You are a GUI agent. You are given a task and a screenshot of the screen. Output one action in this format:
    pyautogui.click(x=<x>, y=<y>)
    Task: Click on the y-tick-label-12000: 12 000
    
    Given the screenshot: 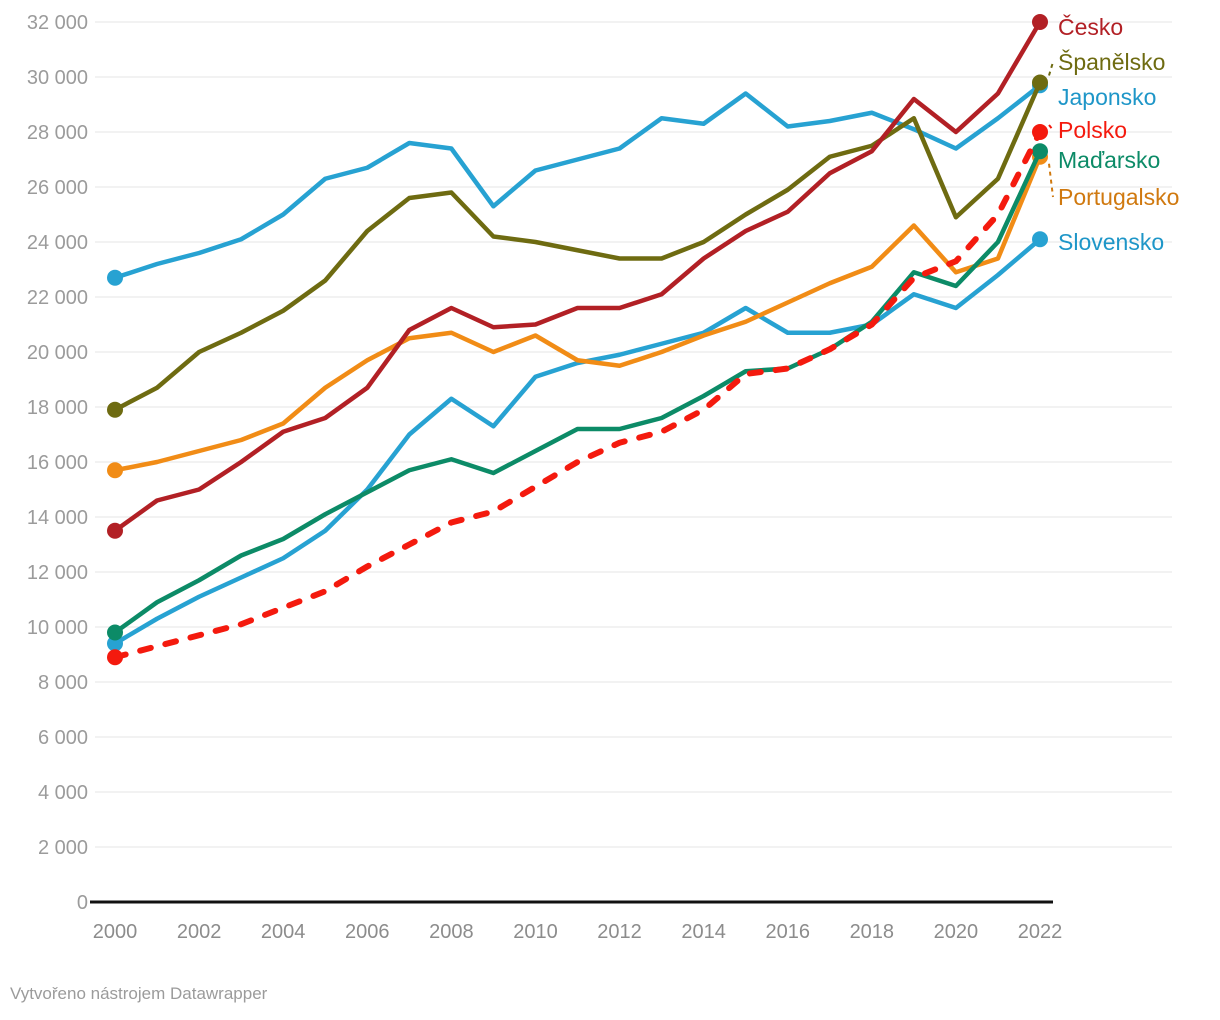 What is the action you would take?
    pyautogui.click(x=57, y=573)
    